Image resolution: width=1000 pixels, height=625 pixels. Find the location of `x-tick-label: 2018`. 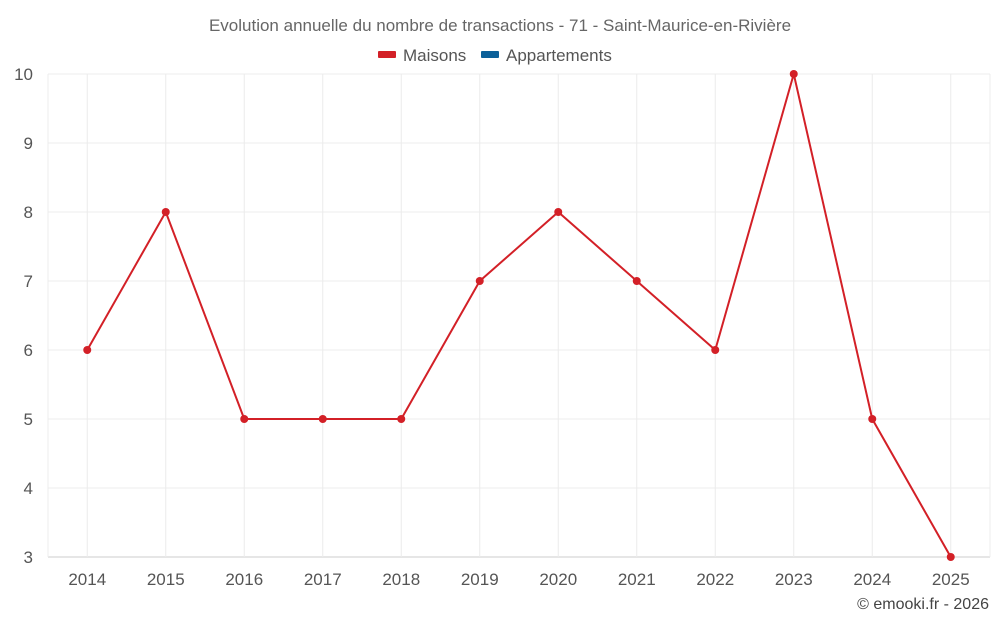

x-tick-label: 2018 is located at coordinates (401, 579).